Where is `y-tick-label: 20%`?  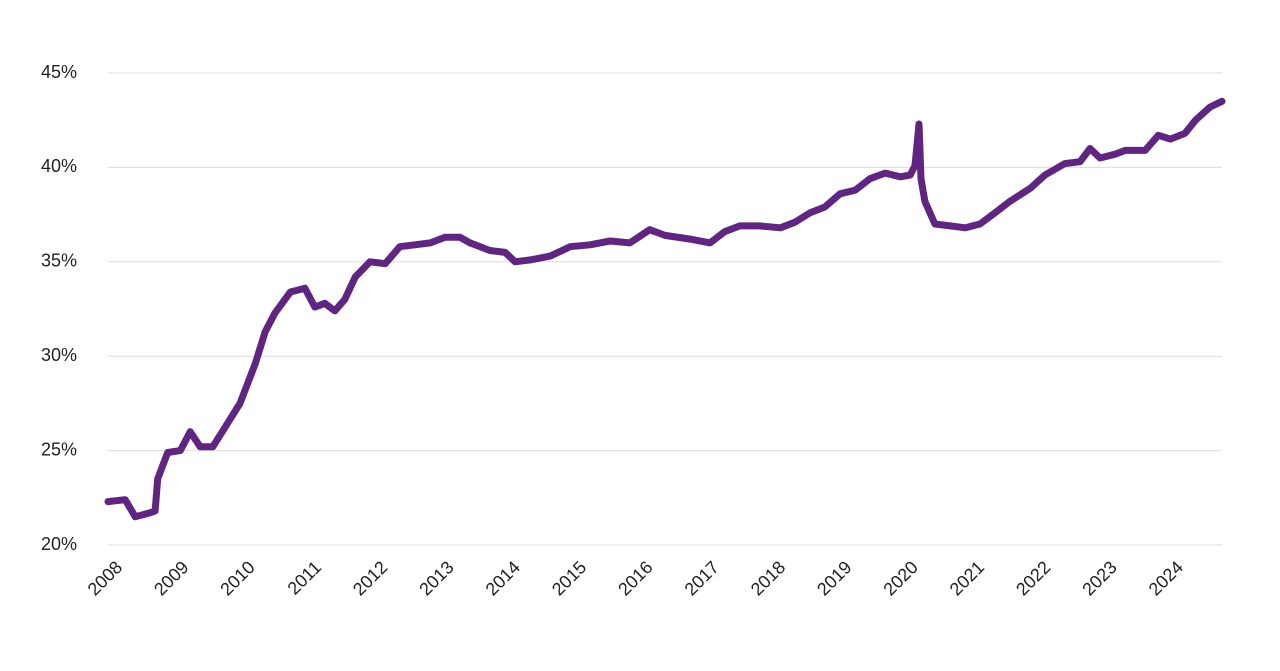 y-tick-label: 20% is located at coordinates (59, 544).